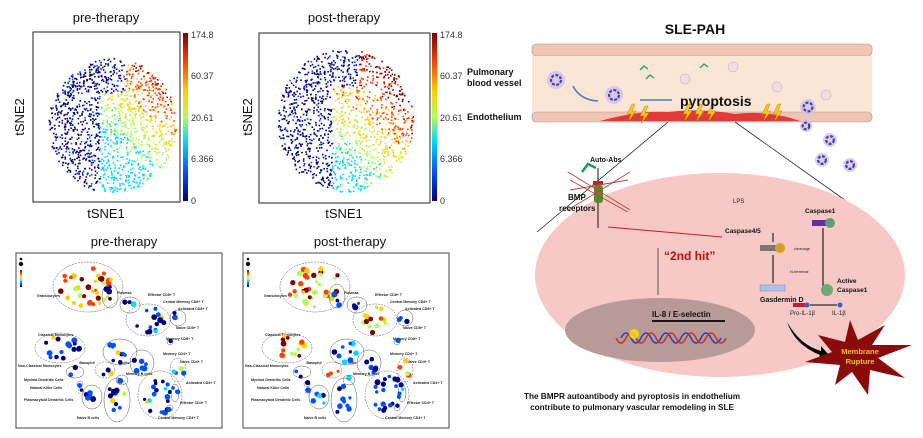 The image size is (923, 438). I want to click on lps-icon, so click(685, 79).